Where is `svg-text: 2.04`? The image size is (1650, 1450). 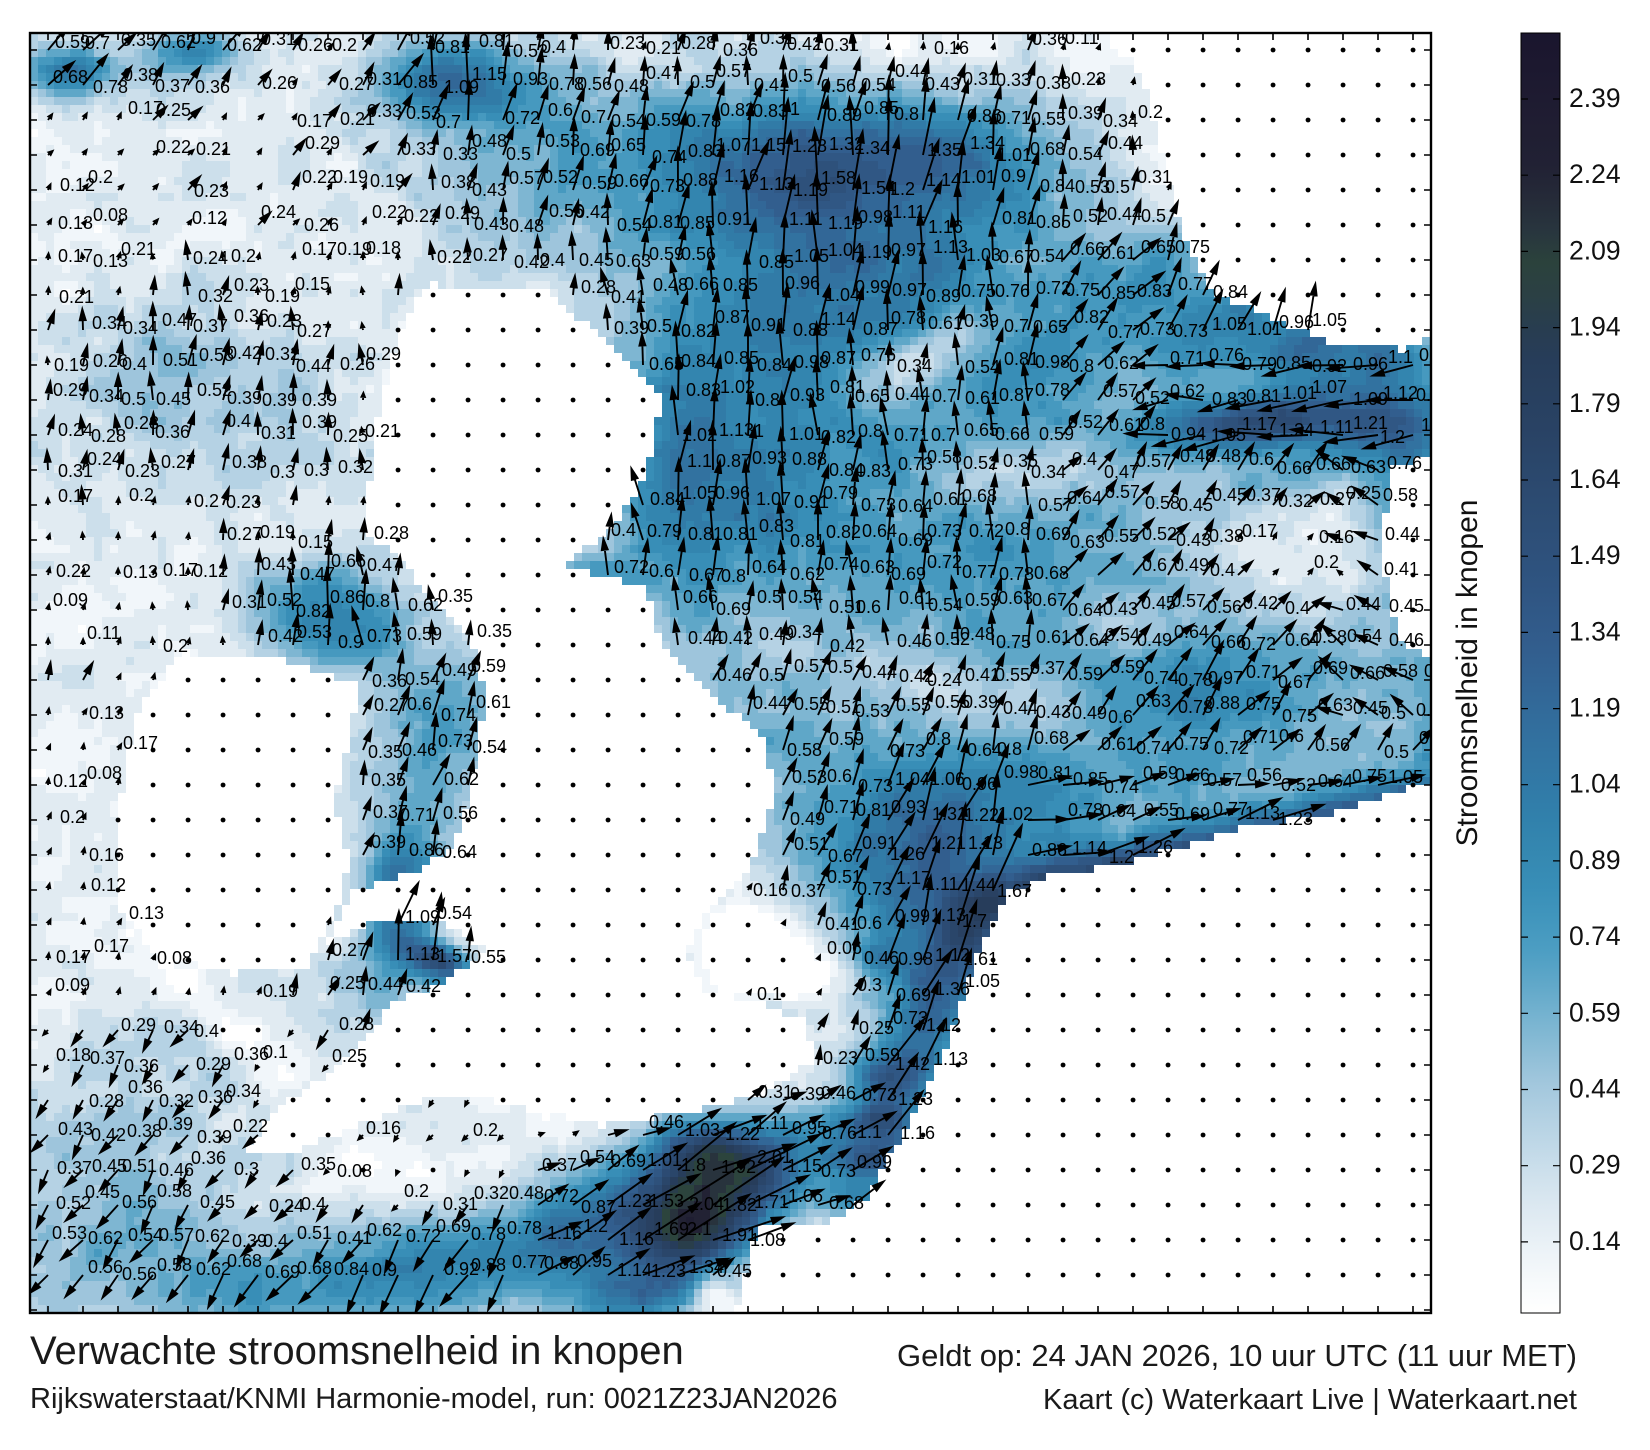 svg-text: 2.04 is located at coordinates (706, 1204).